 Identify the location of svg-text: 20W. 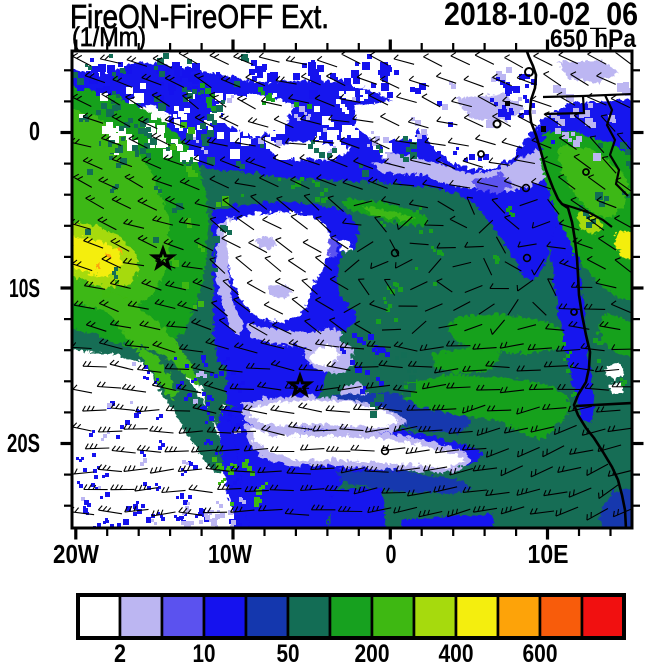
(76, 554).